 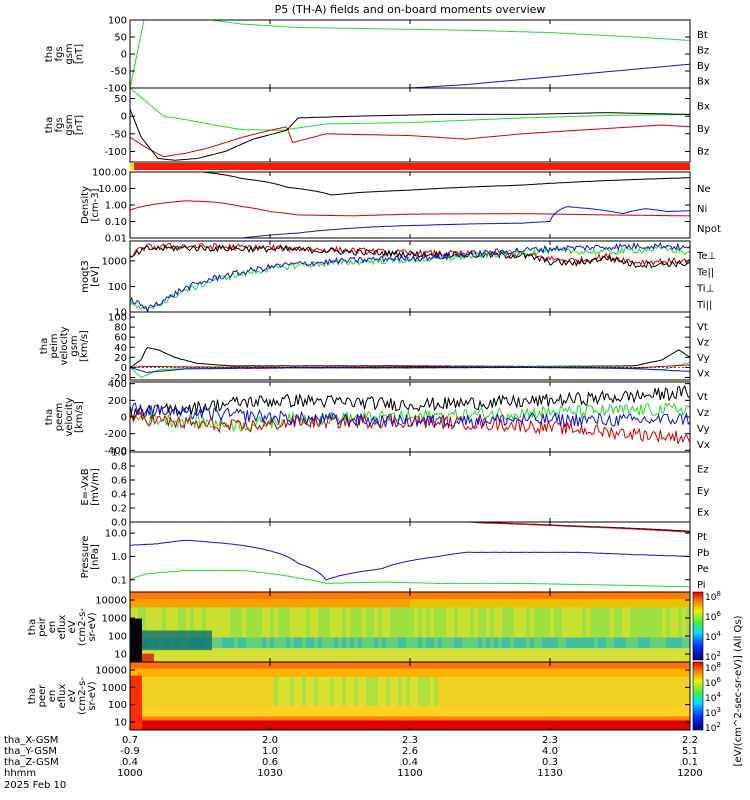 I want to click on y-axis-label: tha peir en eflux eV (cm2-s-sr-eV), so click(x=62, y=627).